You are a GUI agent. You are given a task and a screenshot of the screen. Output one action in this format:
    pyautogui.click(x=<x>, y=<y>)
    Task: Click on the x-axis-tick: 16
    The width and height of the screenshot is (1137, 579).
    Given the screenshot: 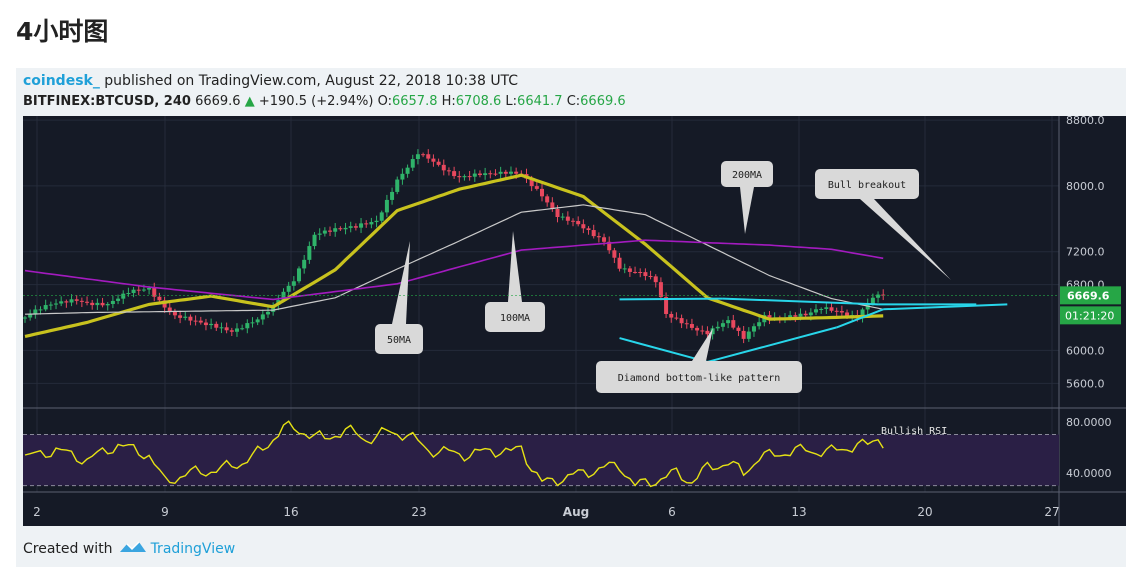 What is the action you would take?
    pyautogui.click(x=290, y=512)
    